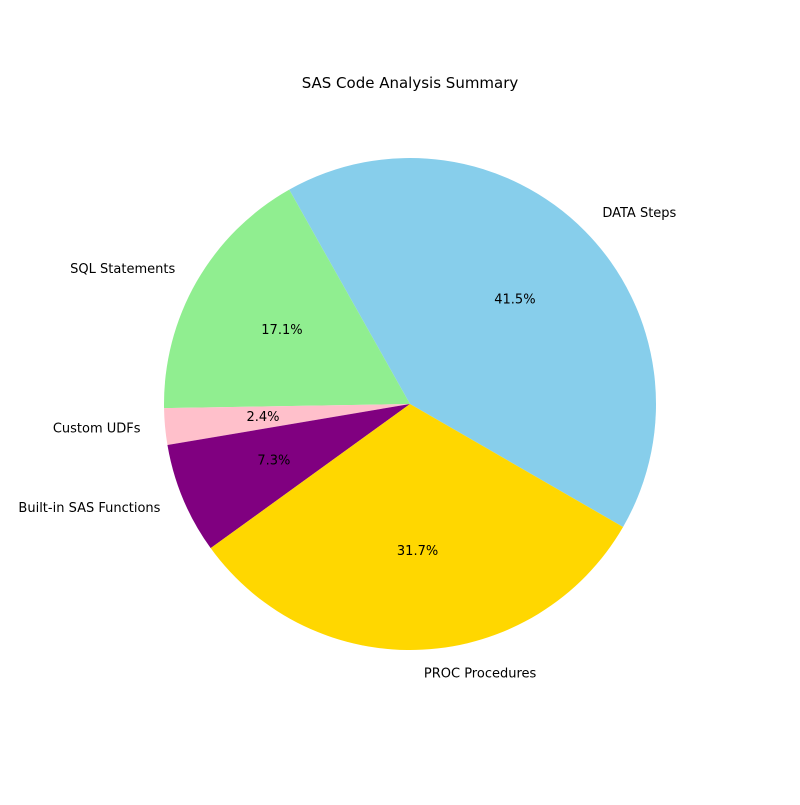 The width and height of the screenshot is (800, 805). I want to click on pie-slice-custom-udfs, so click(287, 425).